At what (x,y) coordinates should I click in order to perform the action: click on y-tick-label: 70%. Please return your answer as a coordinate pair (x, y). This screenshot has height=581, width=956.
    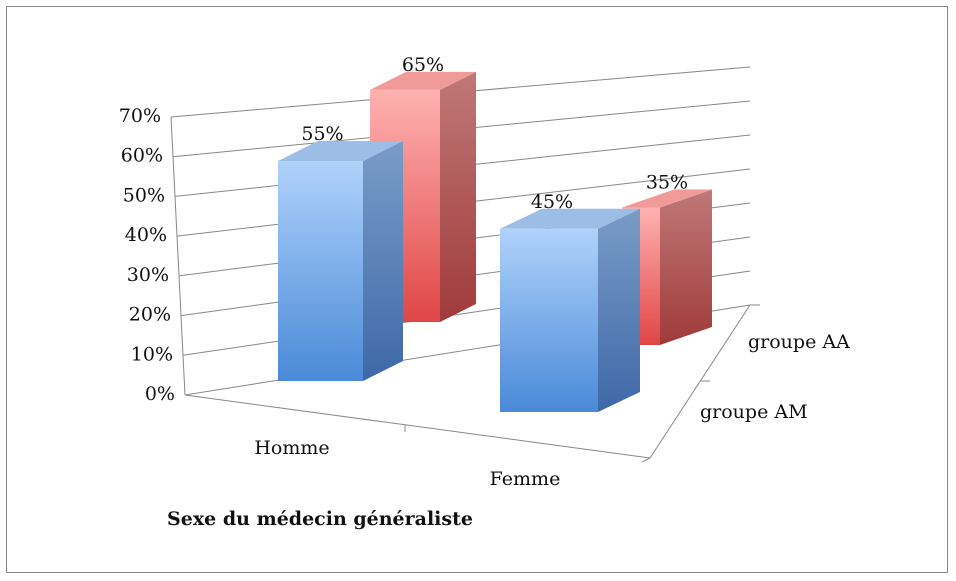
    Looking at the image, I should click on (140, 116).